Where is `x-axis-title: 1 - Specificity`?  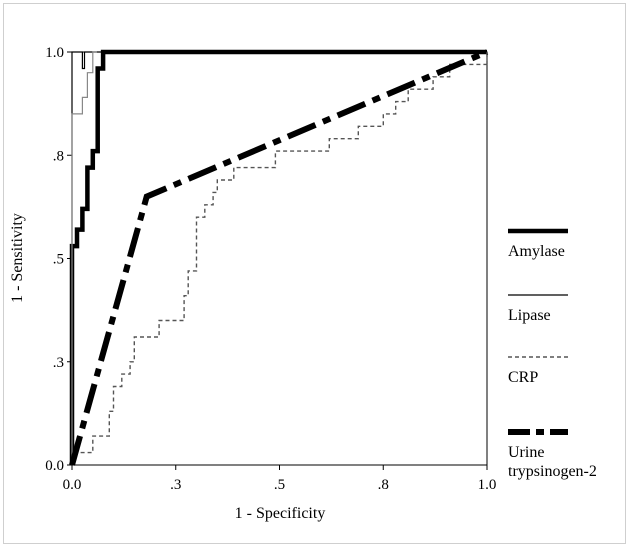 x-axis-title: 1 - Specificity is located at coordinates (280, 513).